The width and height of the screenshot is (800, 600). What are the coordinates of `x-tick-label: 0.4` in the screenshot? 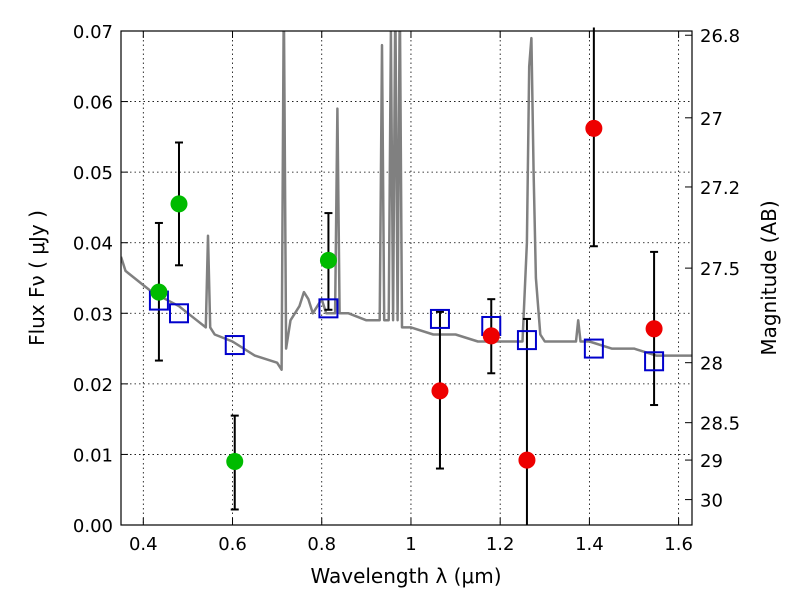 It's located at (143, 544).